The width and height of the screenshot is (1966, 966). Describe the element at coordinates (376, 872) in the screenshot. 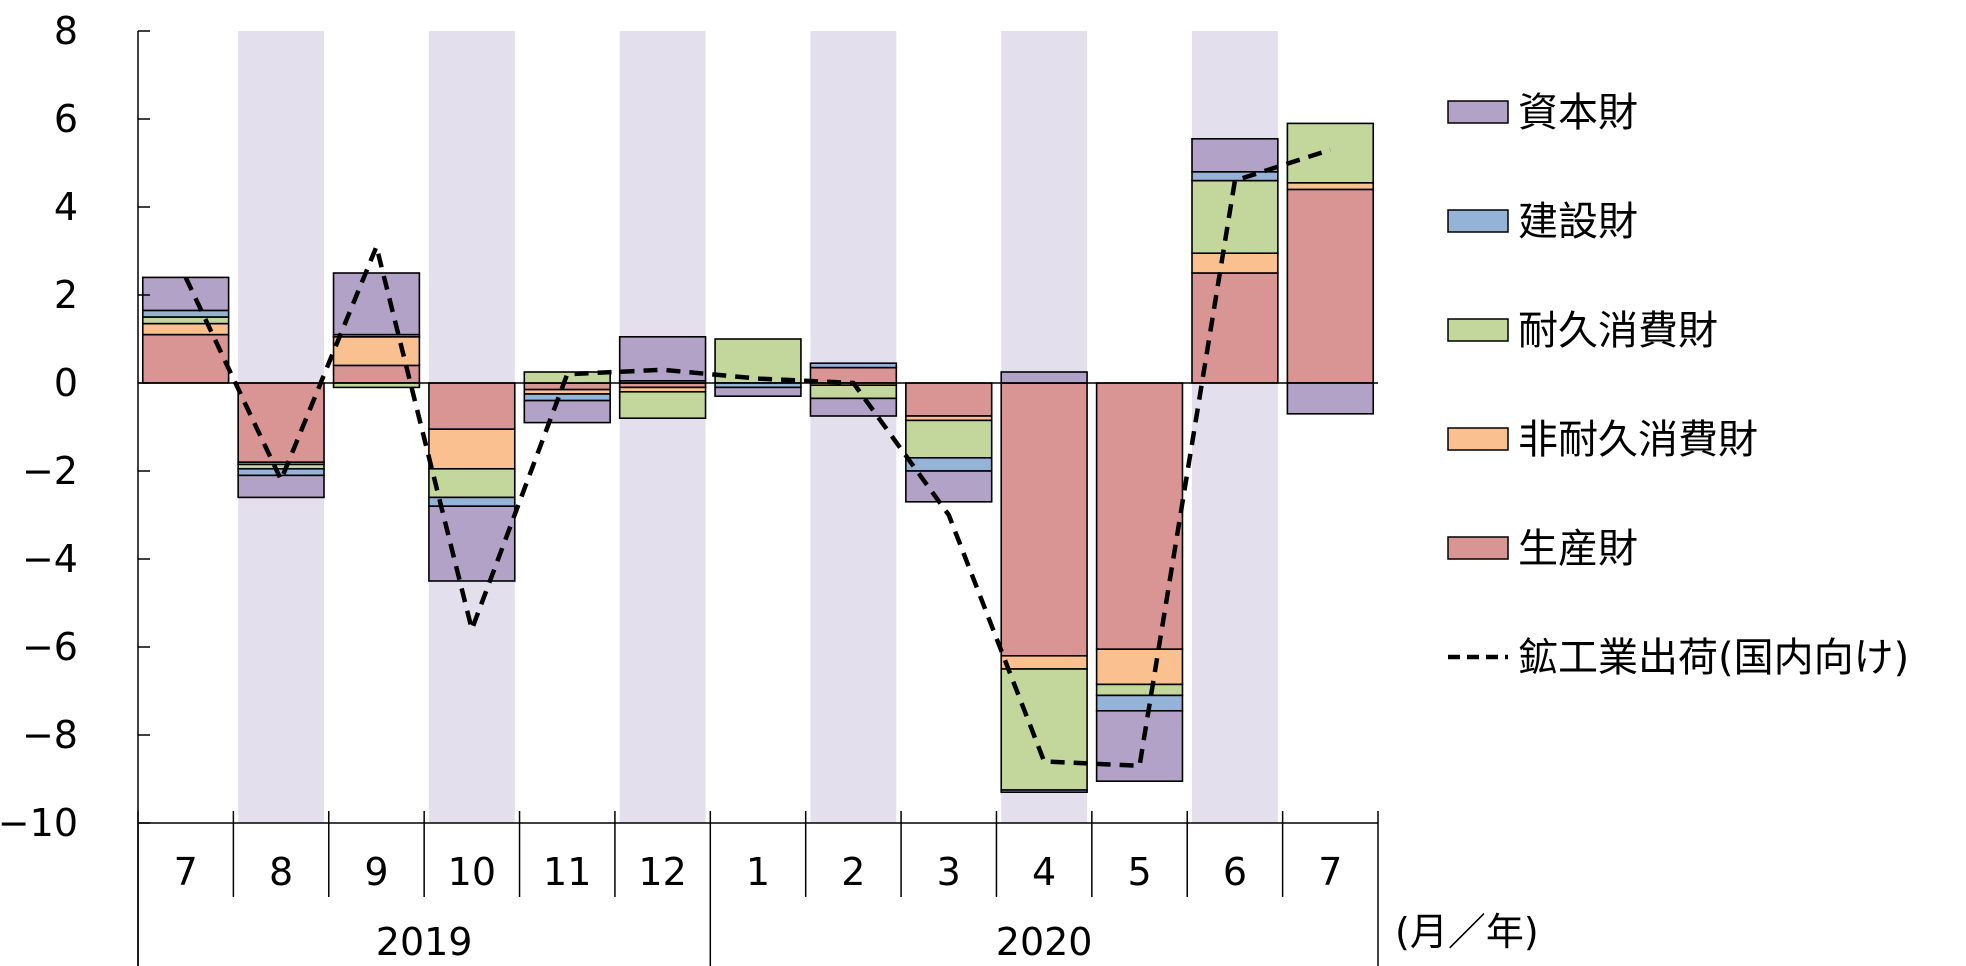

I see `x-tick-label: 9` at that location.